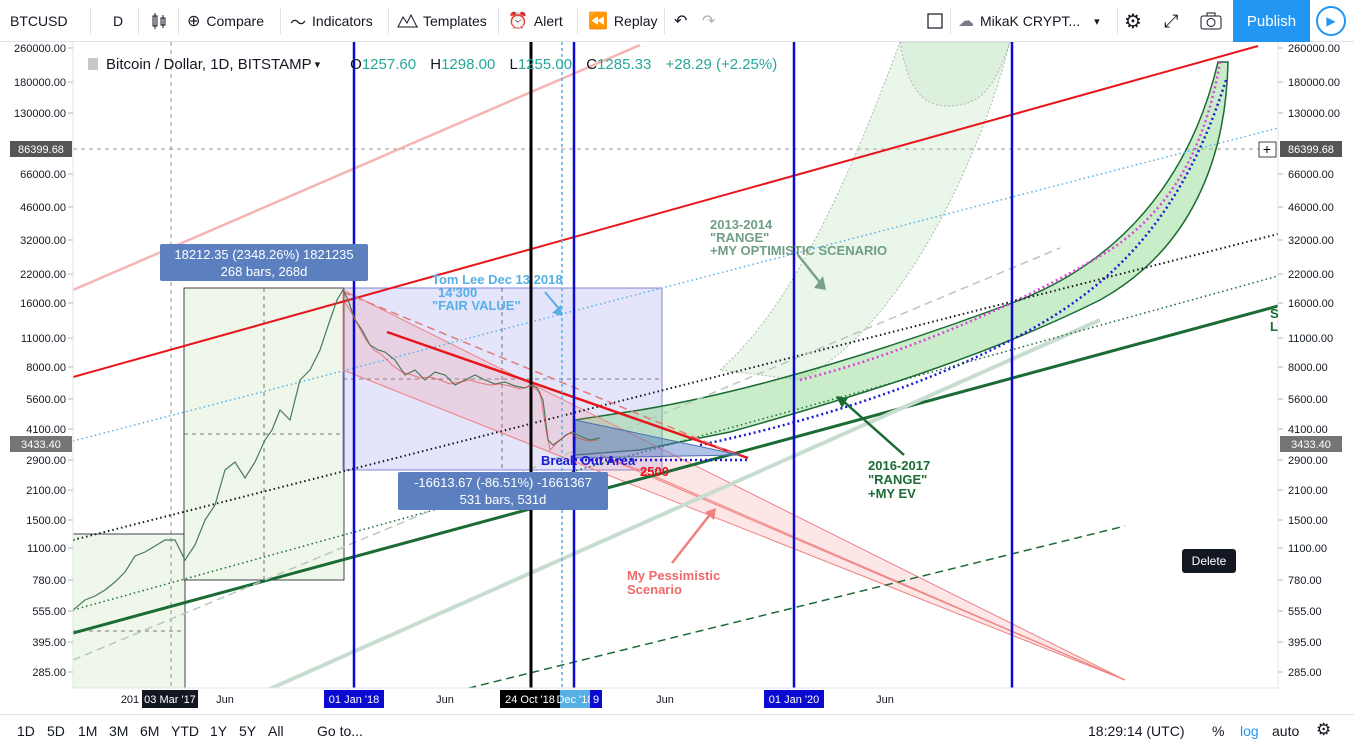 This screenshot has width=1354, height=749. What do you see at coordinates (235, 21) in the screenshot?
I see `compare-label: Compare` at bounding box center [235, 21].